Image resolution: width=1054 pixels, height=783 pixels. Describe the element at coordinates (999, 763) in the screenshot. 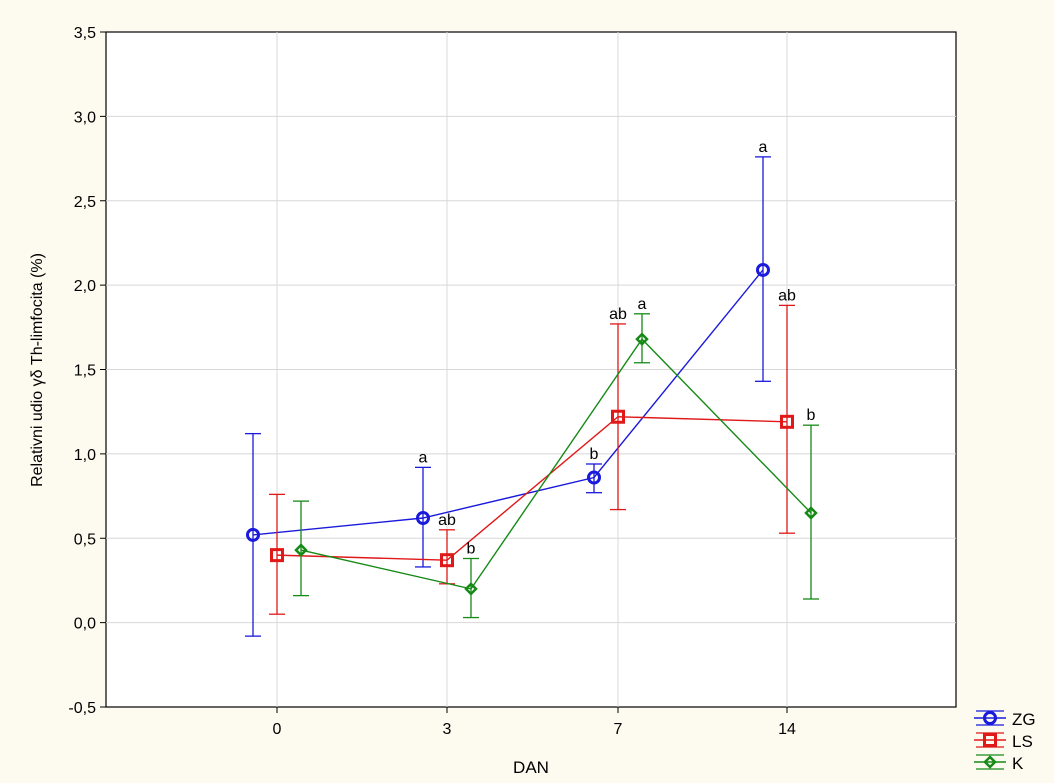

I see `legend-item-k: K` at that location.